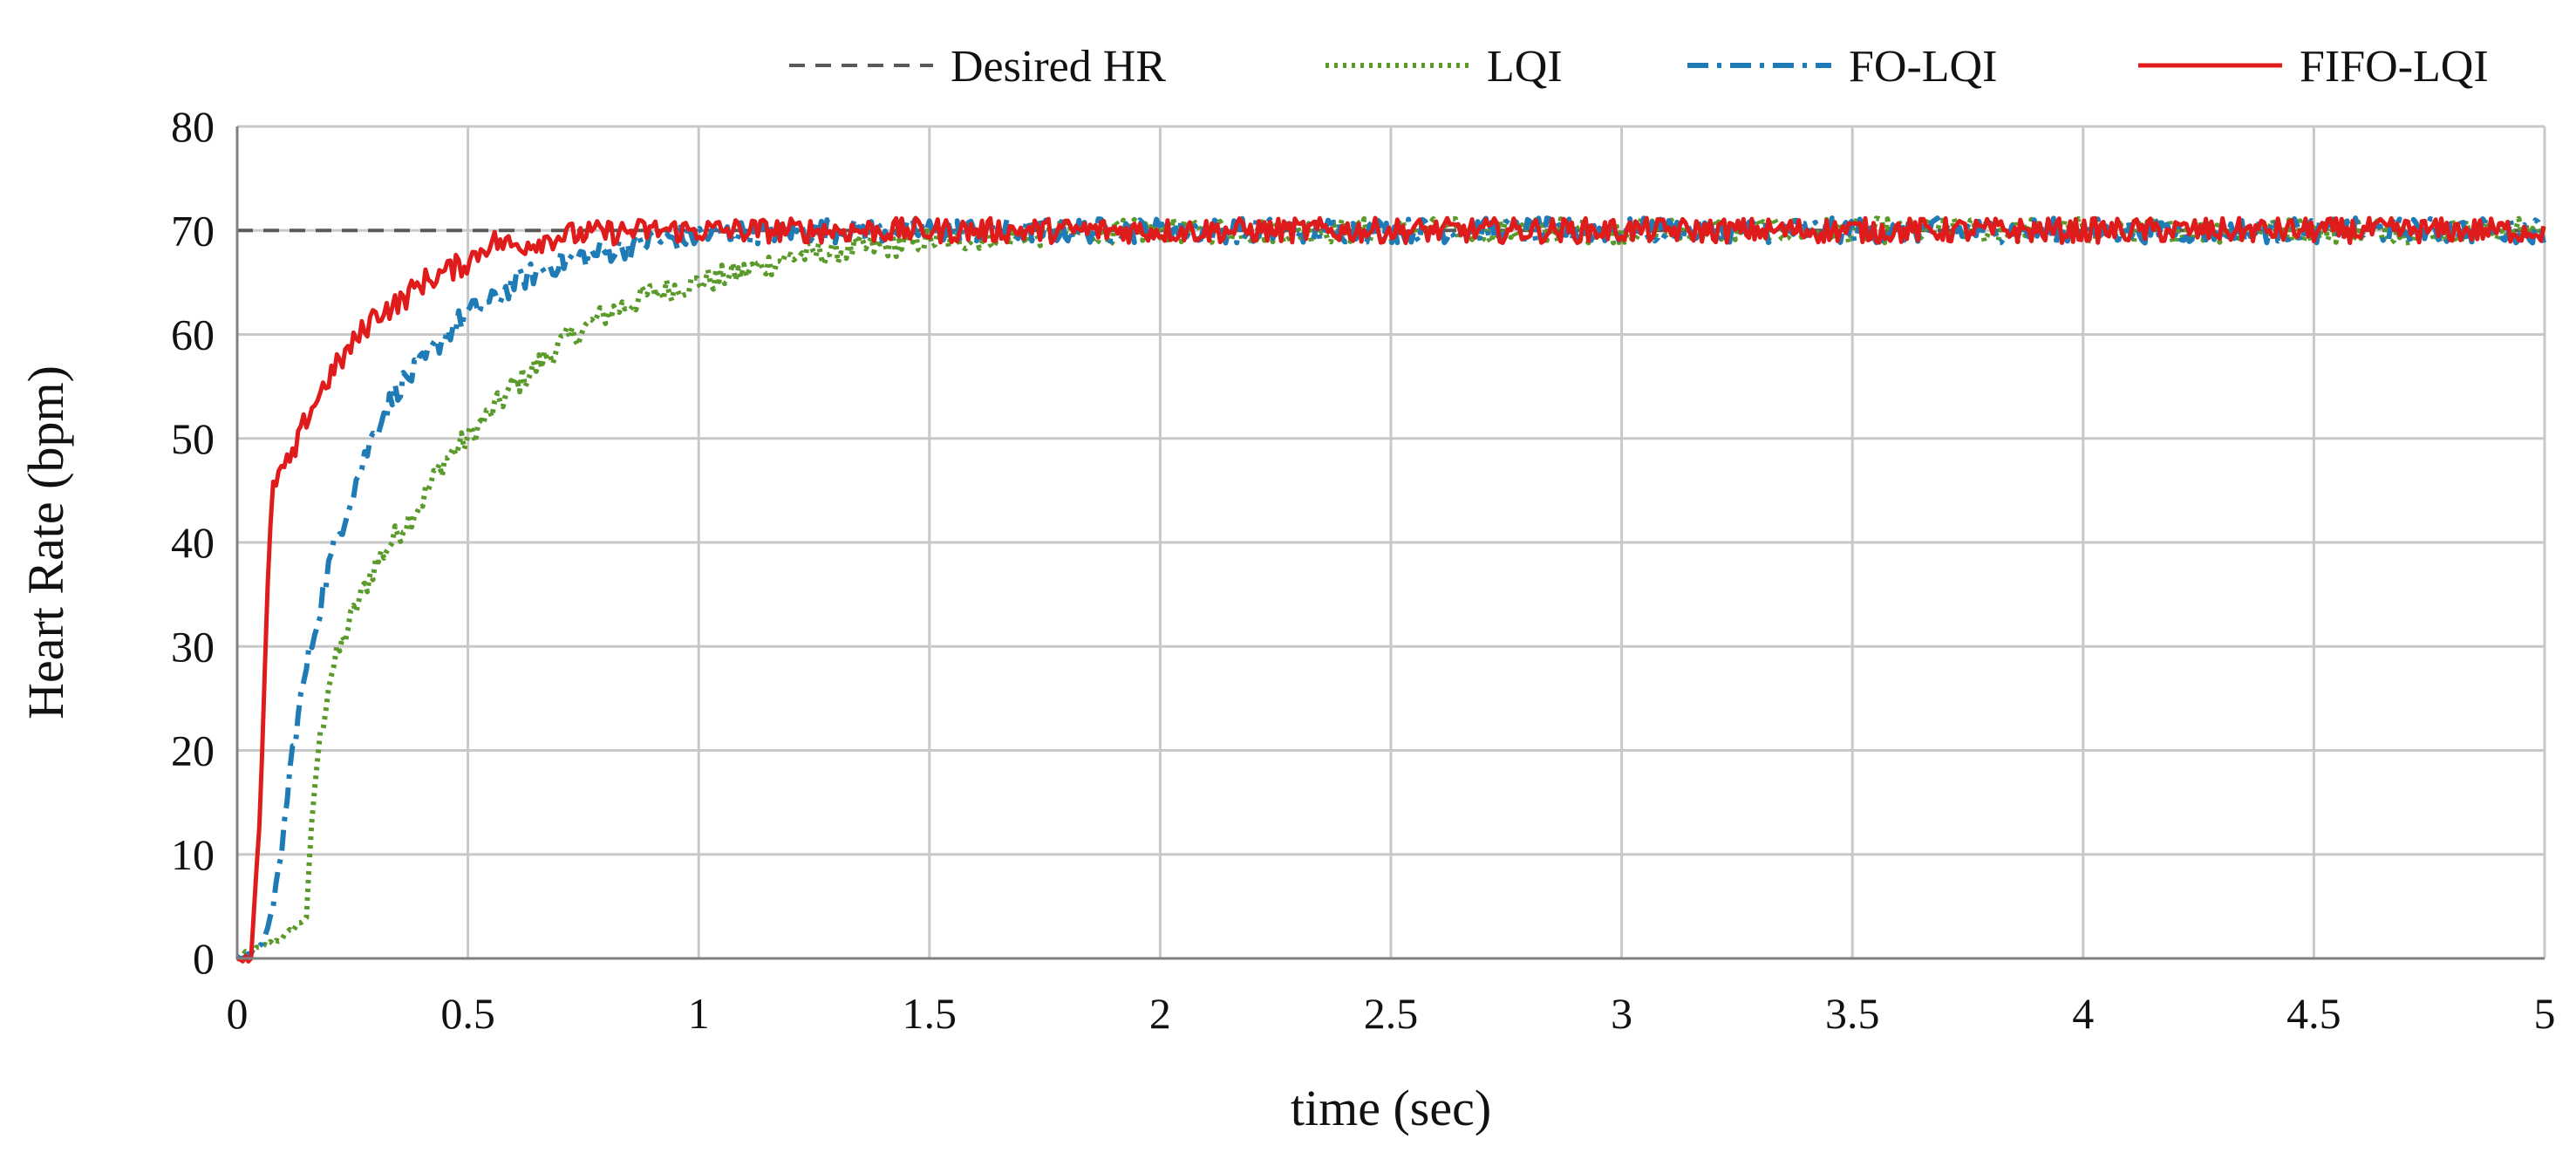 The width and height of the screenshot is (2576, 1159). Describe the element at coordinates (238, 1014) in the screenshot. I see `x-tick-label: 0` at that location.